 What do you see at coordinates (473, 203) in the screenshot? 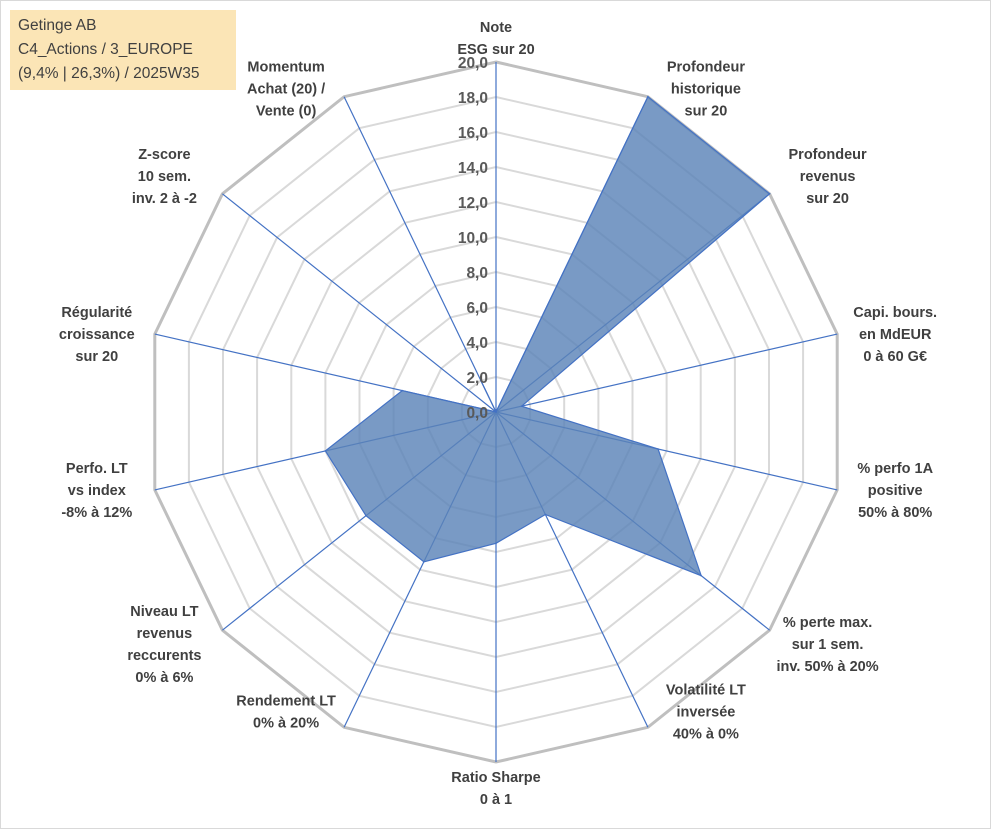
I see `tick-label: 12,0` at bounding box center [473, 203].